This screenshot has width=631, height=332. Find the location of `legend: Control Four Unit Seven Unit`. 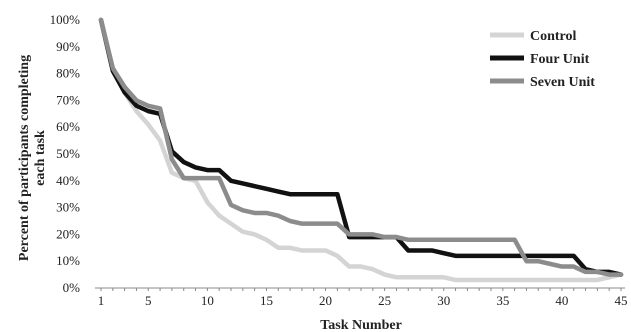

legend: Control Four Unit Seven Unit is located at coordinates (542, 59).